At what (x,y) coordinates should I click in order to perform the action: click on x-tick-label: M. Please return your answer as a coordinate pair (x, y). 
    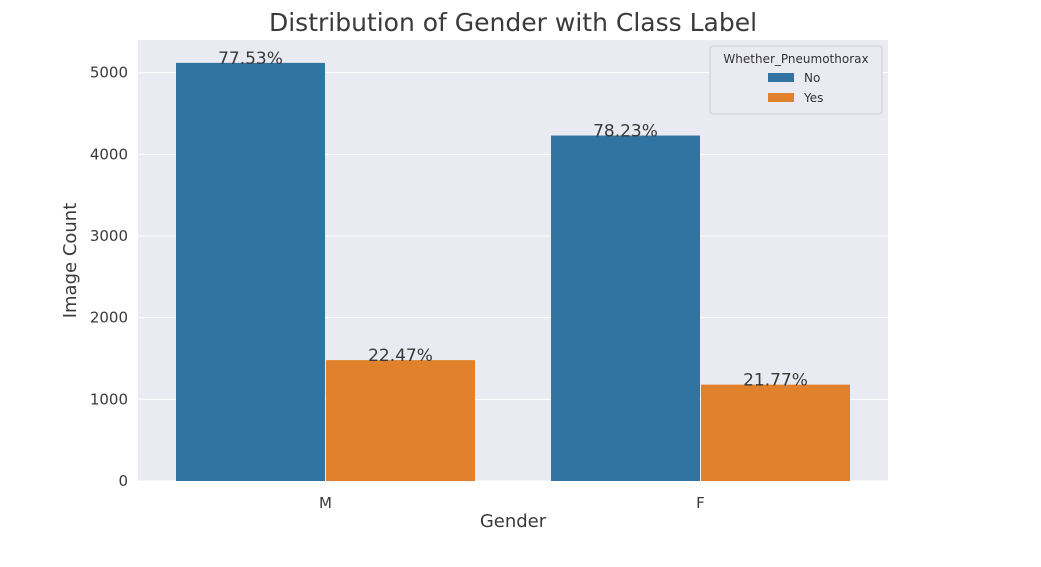
    Looking at the image, I should click on (325, 503).